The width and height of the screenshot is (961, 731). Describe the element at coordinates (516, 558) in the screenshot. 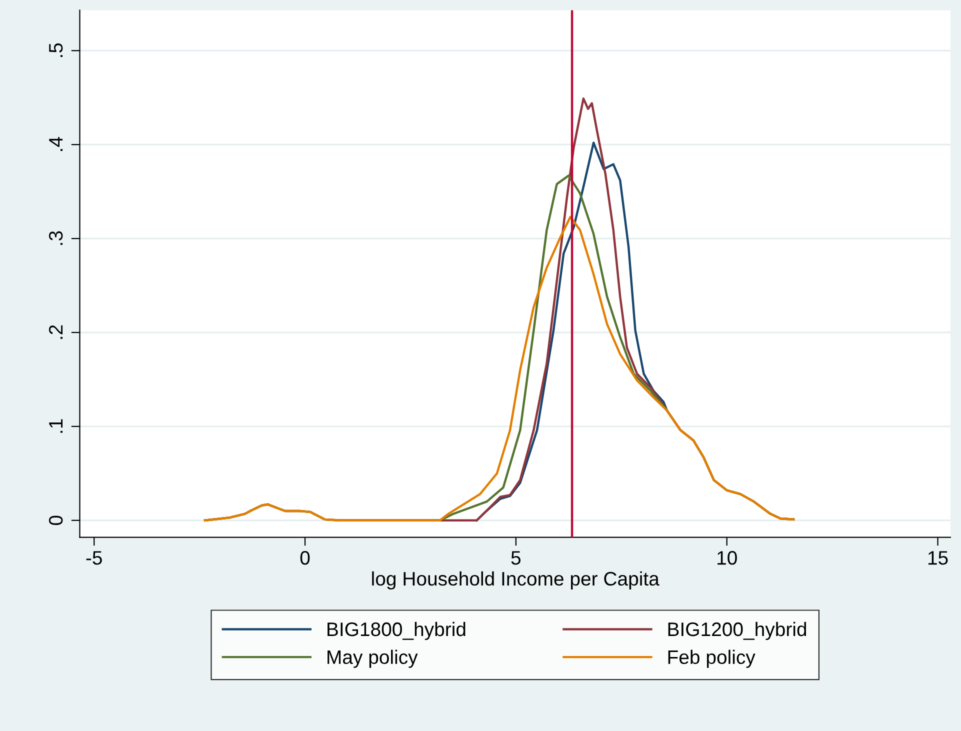

I see `x-tick-label: 5` at that location.